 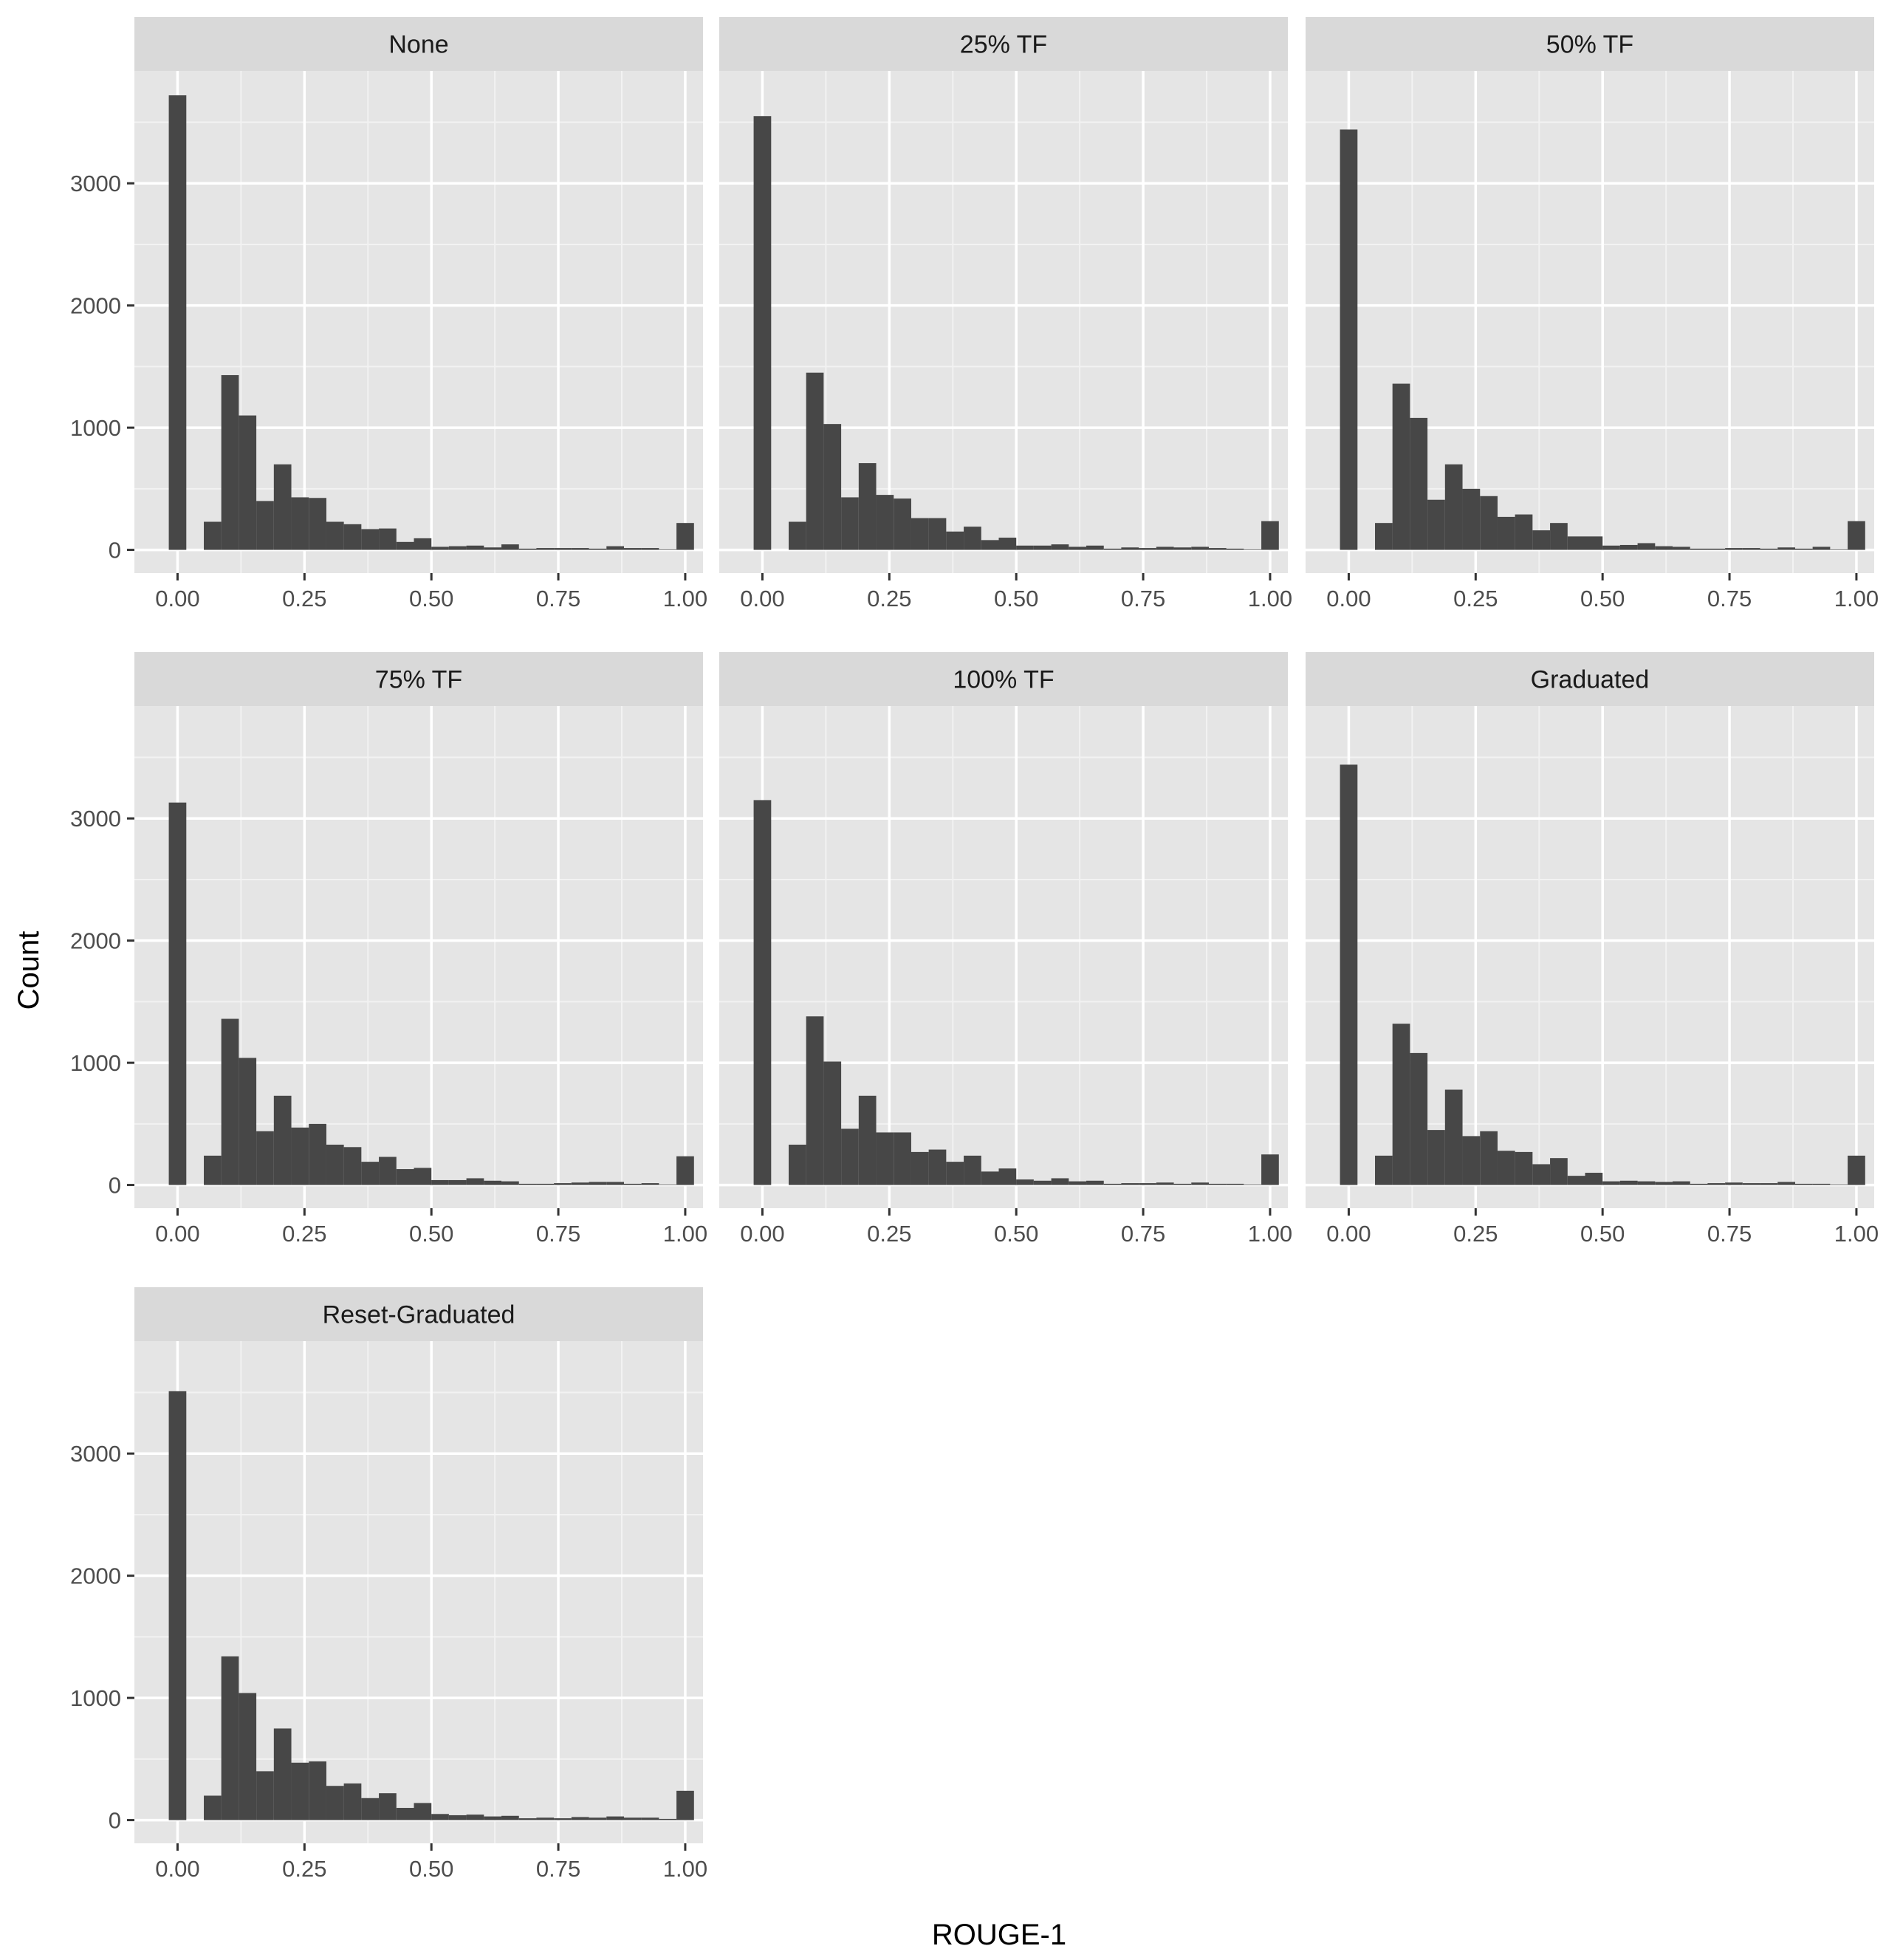 What do you see at coordinates (115, 550) in the screenshot?
I see `y-tick-label: 0` at bounding box center [115, 550].